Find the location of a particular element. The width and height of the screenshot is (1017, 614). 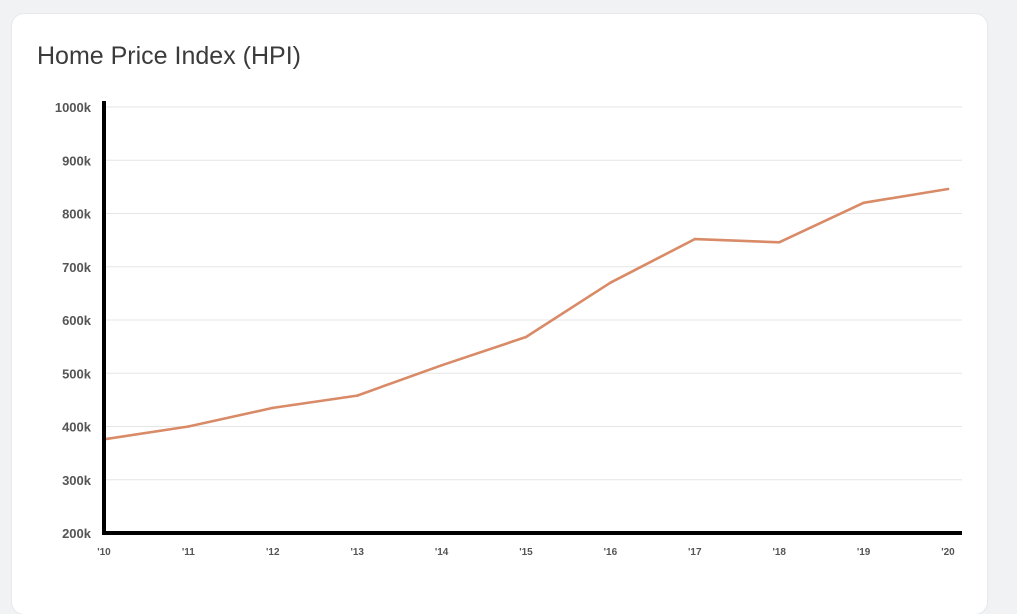

x-tick-label: '16 is located at coordinates (611, 552).